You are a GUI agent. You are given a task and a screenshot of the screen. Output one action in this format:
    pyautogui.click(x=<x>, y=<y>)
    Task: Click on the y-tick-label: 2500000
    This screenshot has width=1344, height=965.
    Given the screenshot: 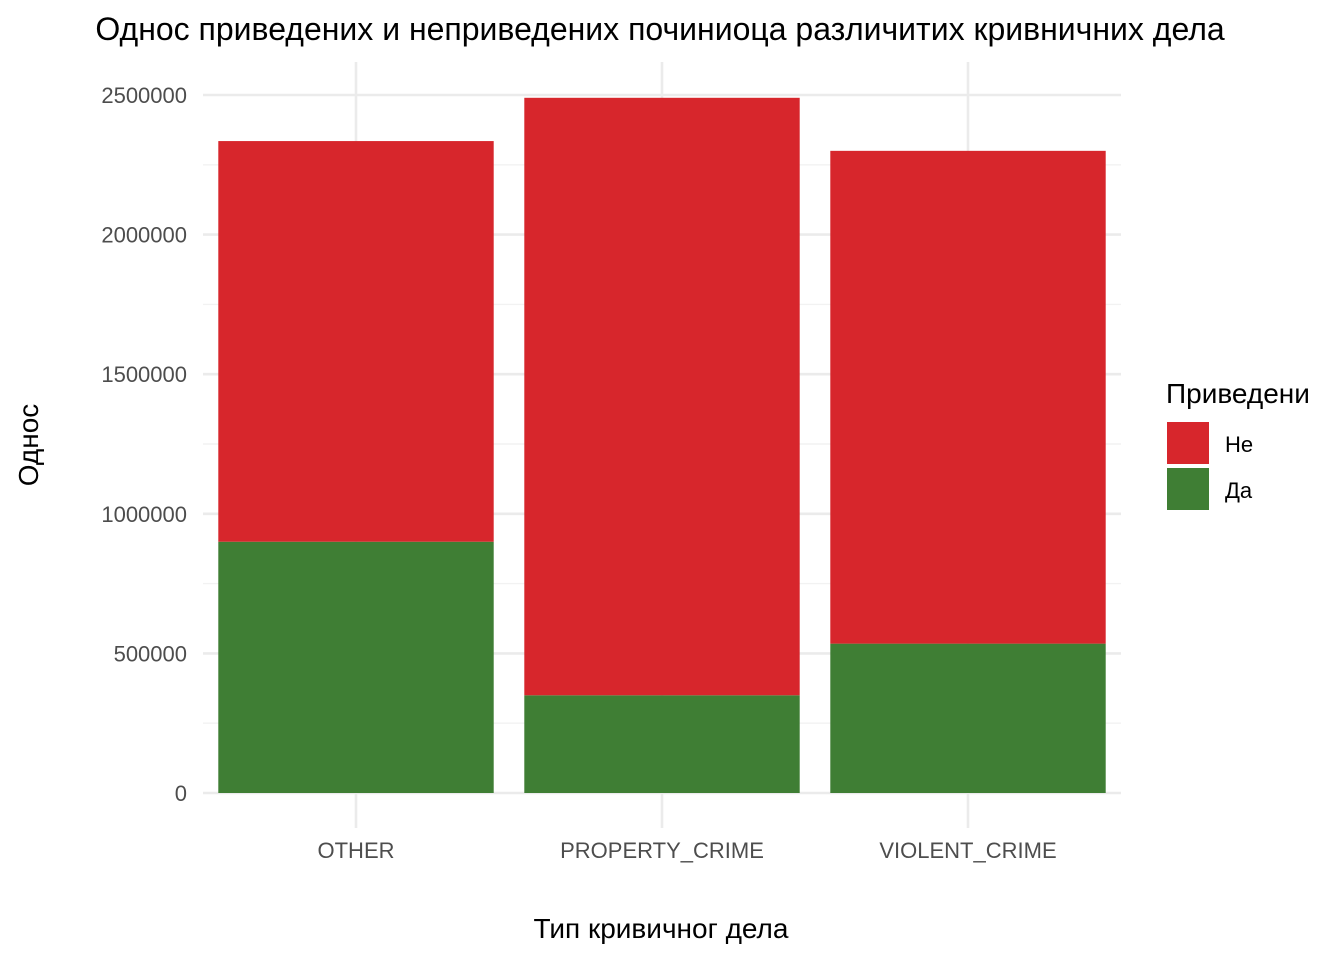 What is the action you would take?
    pyautogui.click(x=144, y=95)
    